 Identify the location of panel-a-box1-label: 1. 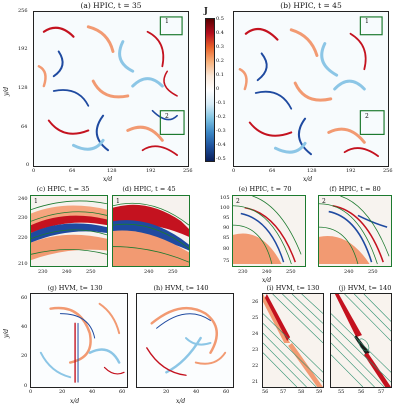
(167, 21).